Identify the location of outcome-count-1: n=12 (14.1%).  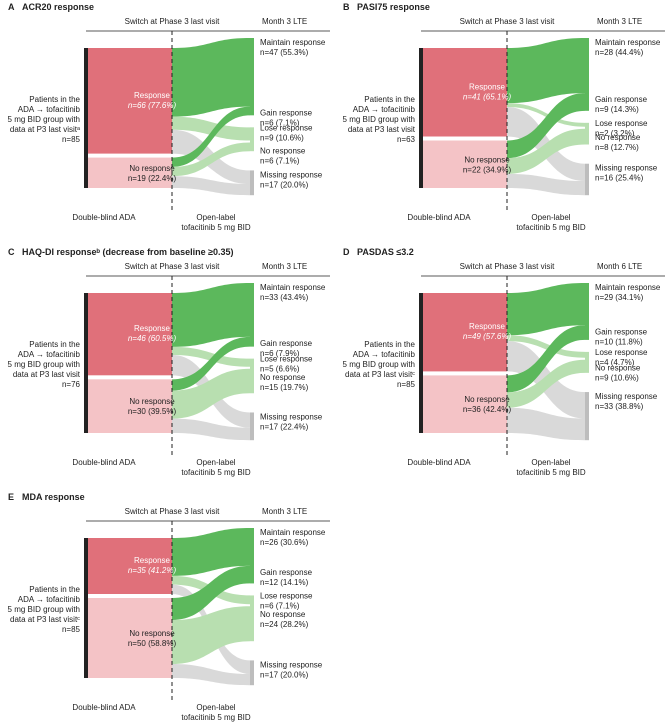
(284, 582).